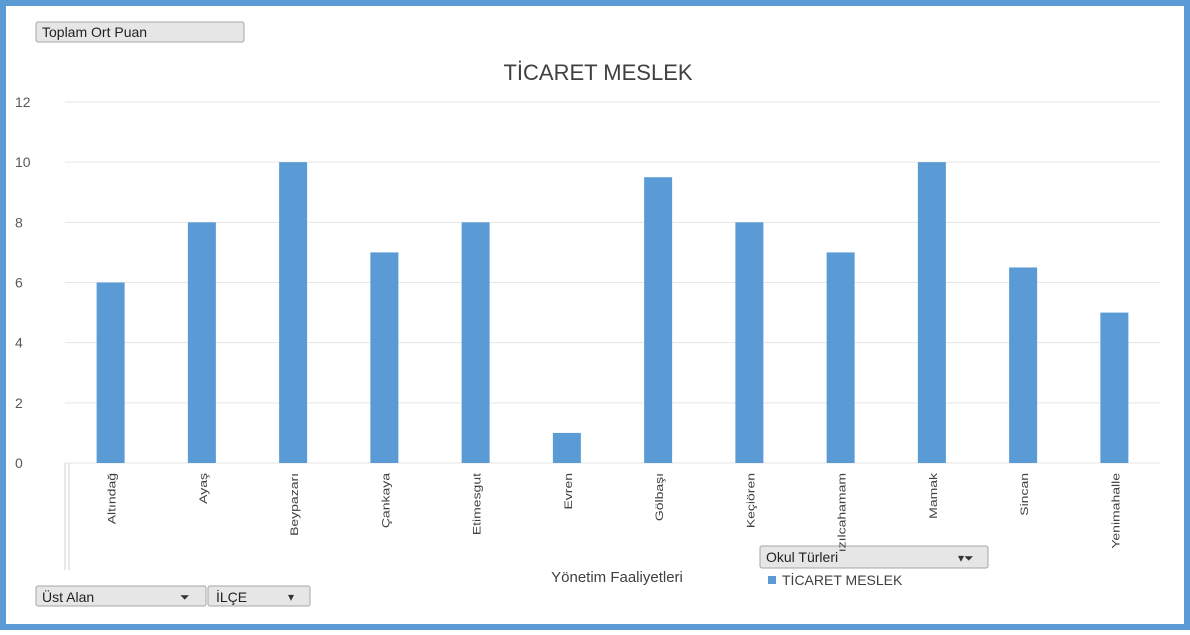  What do you see at coordinates (184, 597) in the screenshot?
I see `filter-icon: ⏷` at bounding box center [184, 597].